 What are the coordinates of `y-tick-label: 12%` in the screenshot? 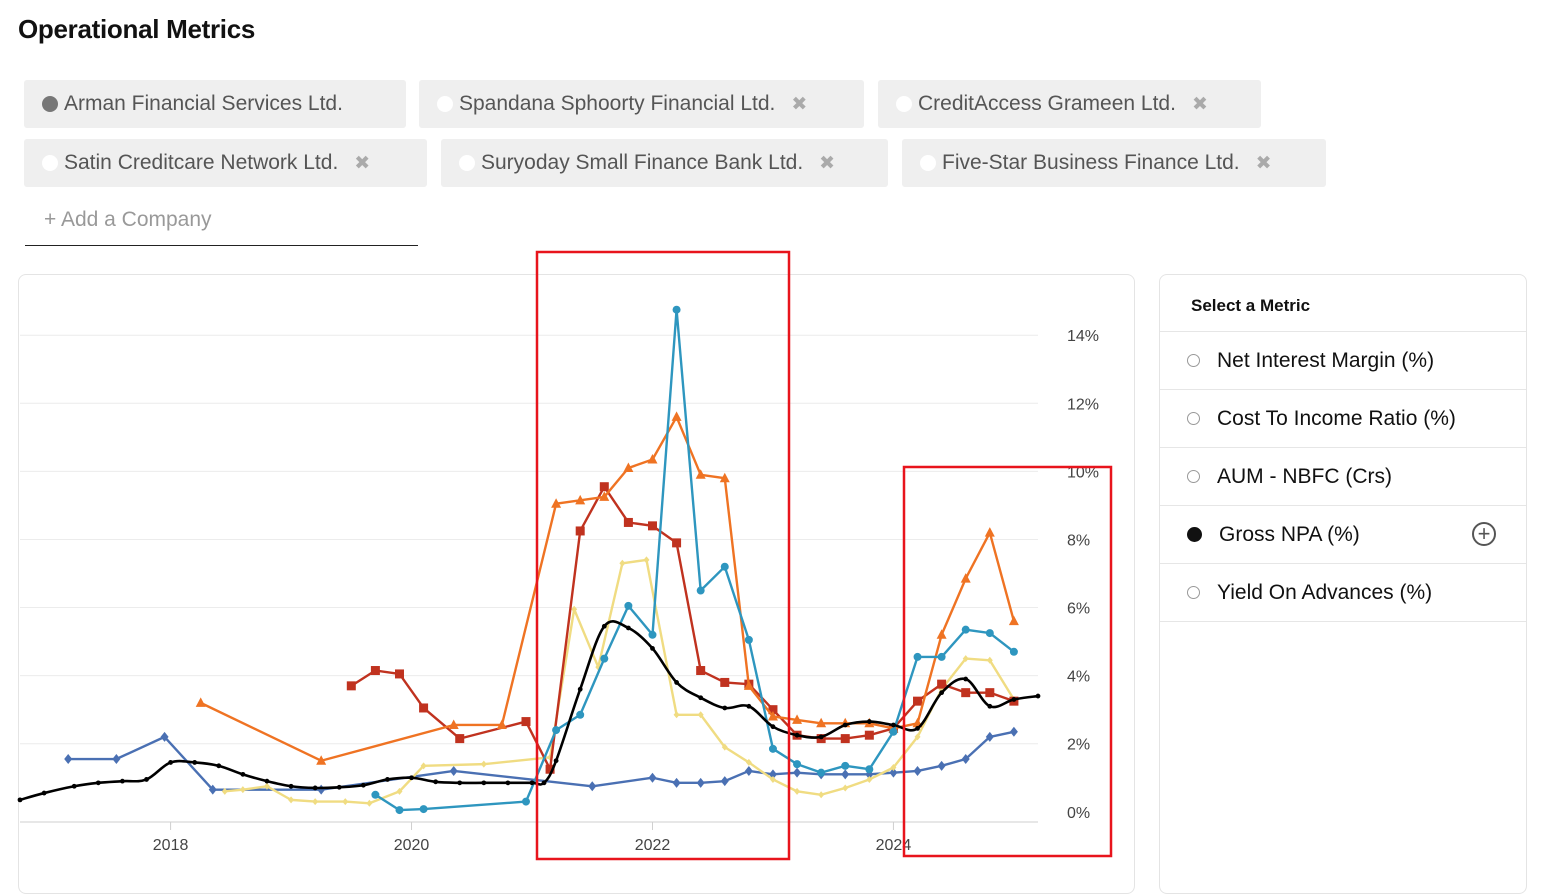 It's located at (1083, 404).